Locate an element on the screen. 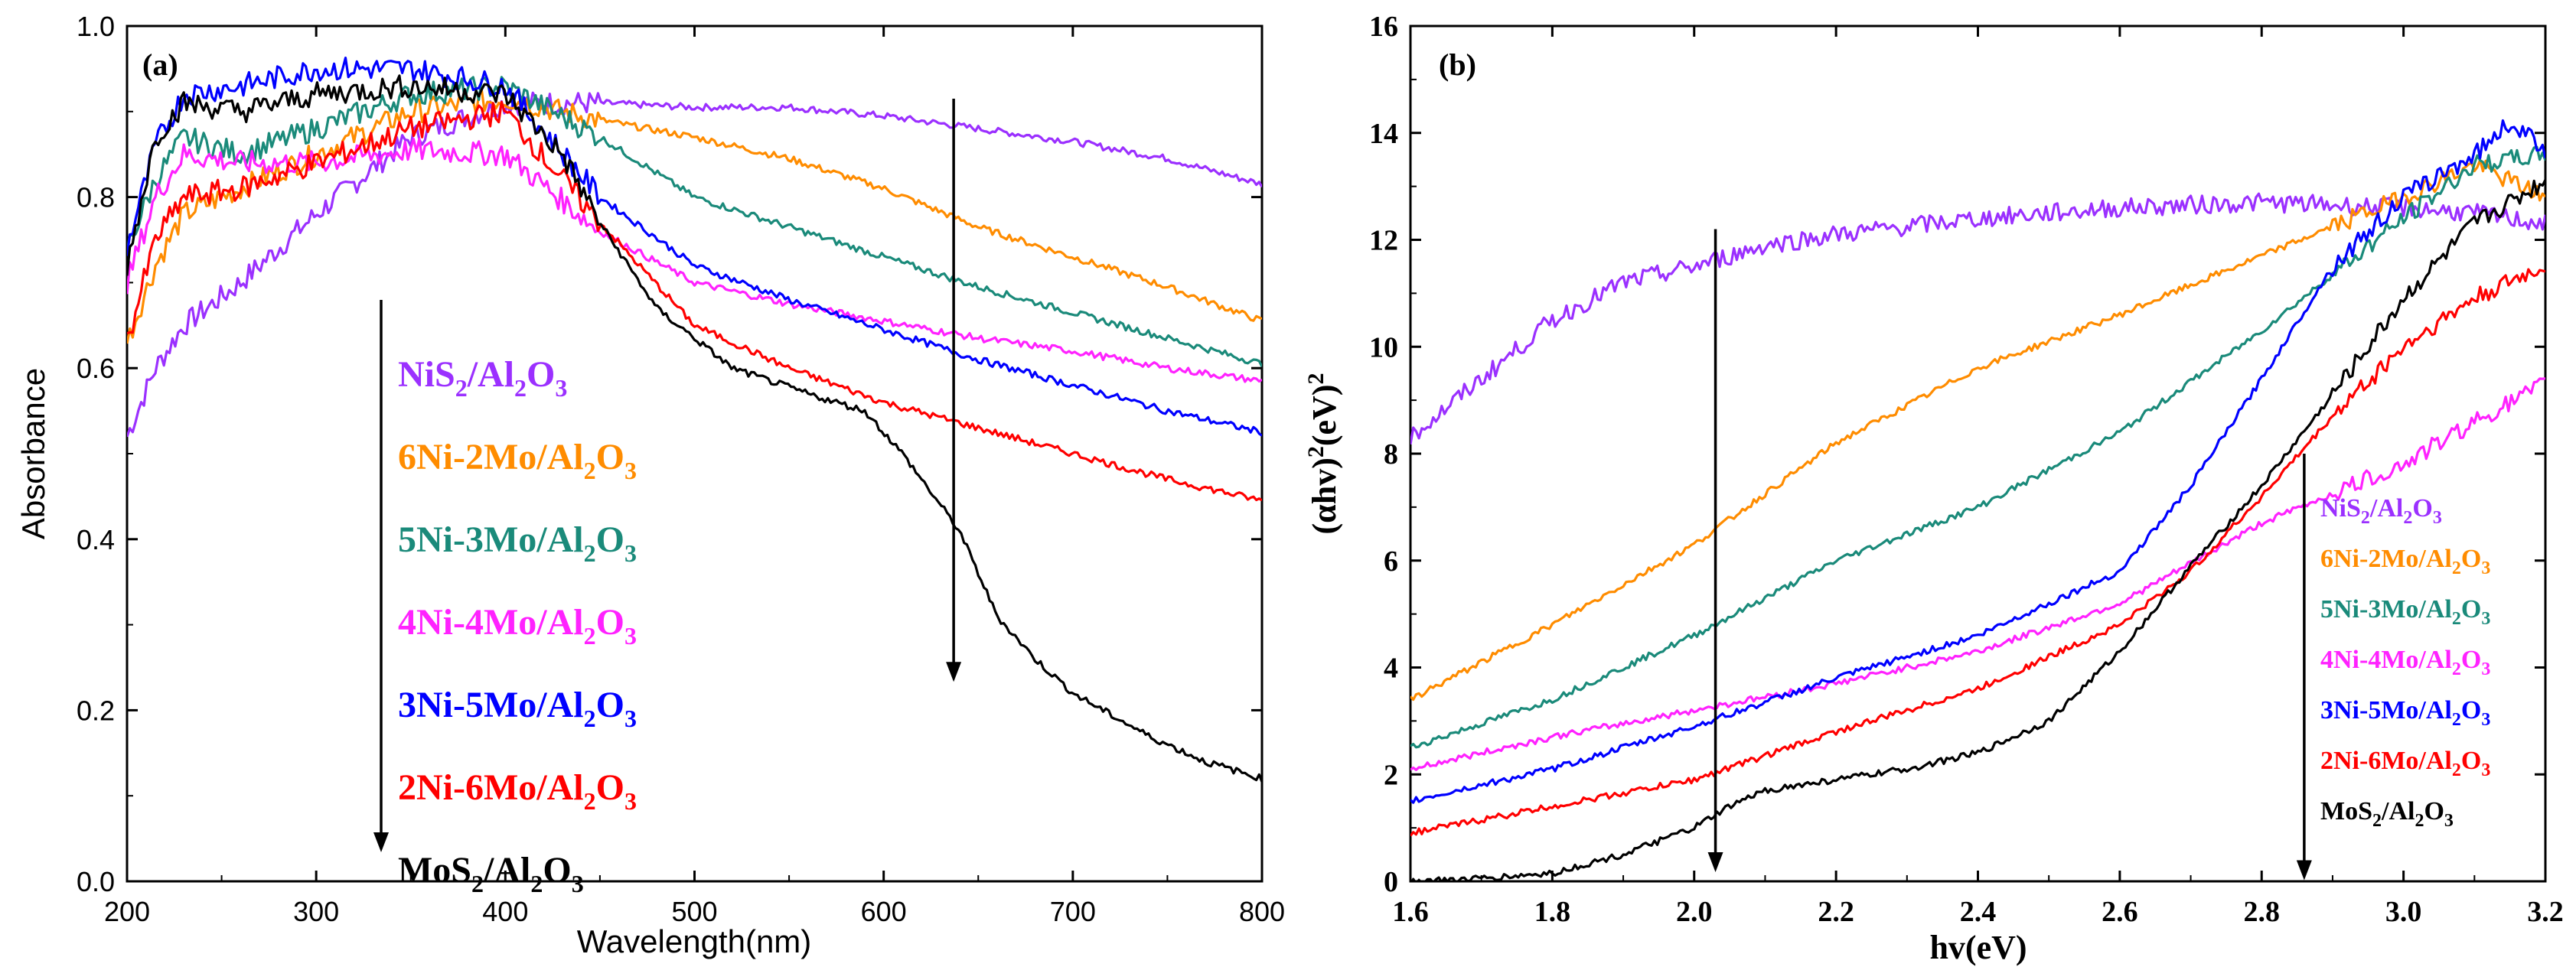 This screenshot has width=2576, height=980. legend-item-a-6Ni2Mo: 6Ni-2Mo/Al2O3 is located at coordinates (517, 460).